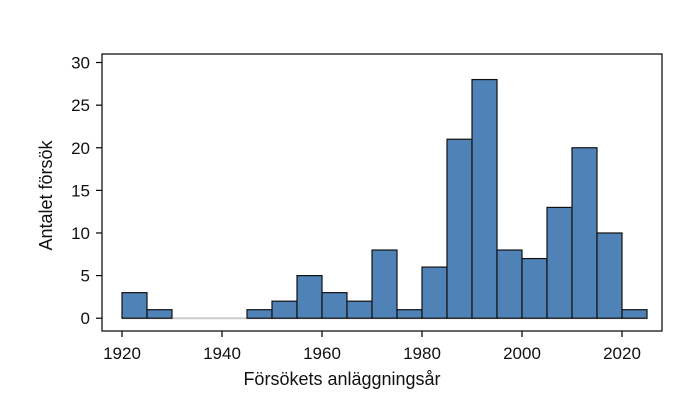 This screenshot has width=700, height=420. What do you see at coordinates (122, 353) in the screenshot?
I see `x-tick-label: 1920` at bounding box center [122, 353].